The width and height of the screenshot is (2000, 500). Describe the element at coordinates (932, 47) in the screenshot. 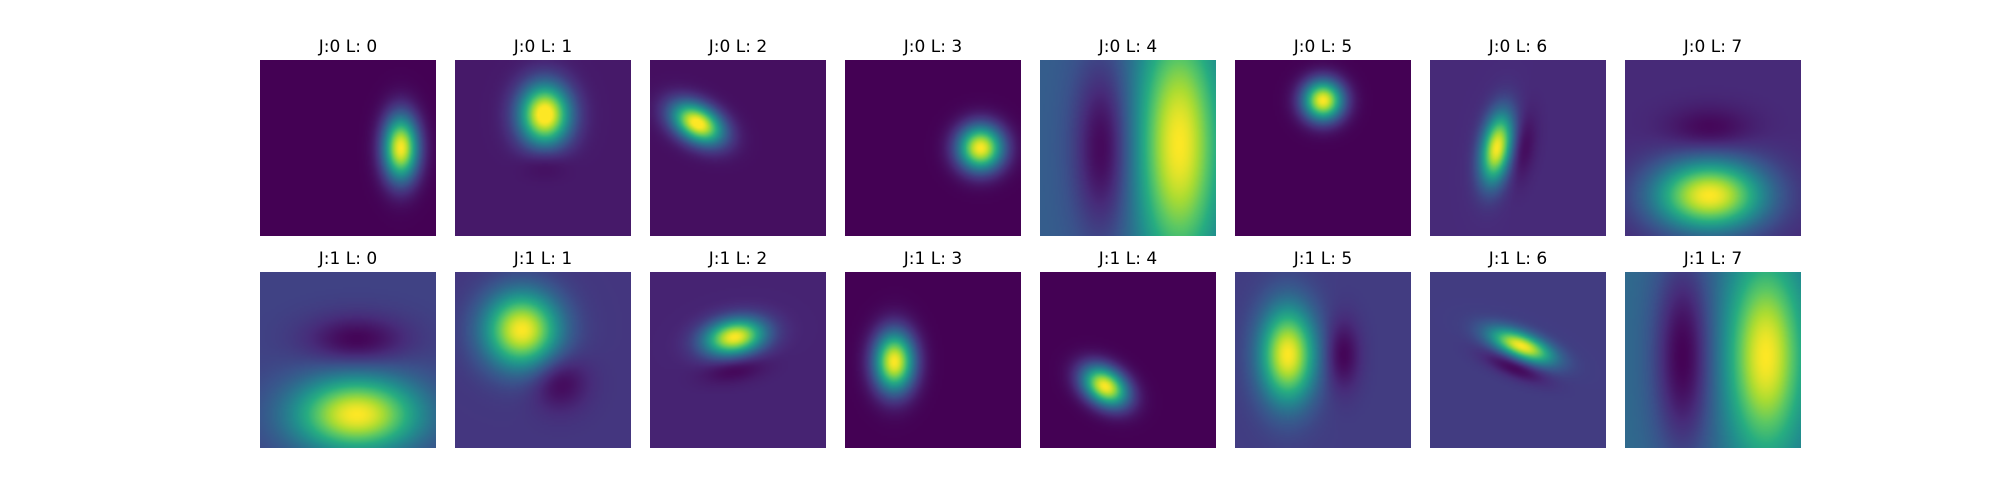

I see `panel-title: J:0 L: 3` at that location.